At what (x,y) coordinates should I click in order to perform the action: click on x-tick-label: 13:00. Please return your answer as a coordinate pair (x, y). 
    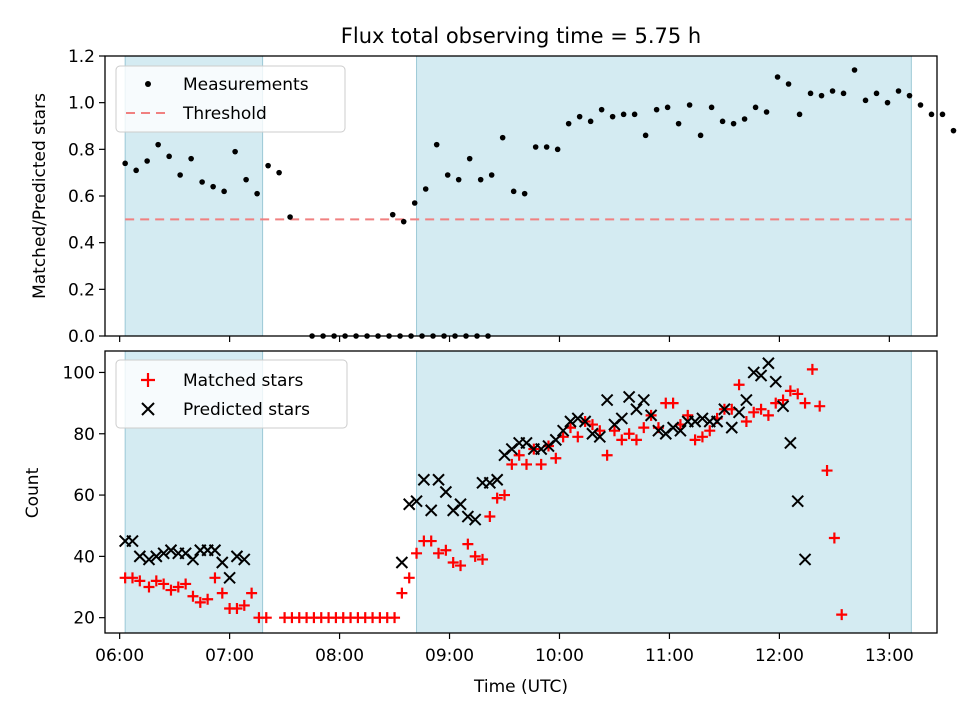
    Looking at the image, I should click on (889, 656).